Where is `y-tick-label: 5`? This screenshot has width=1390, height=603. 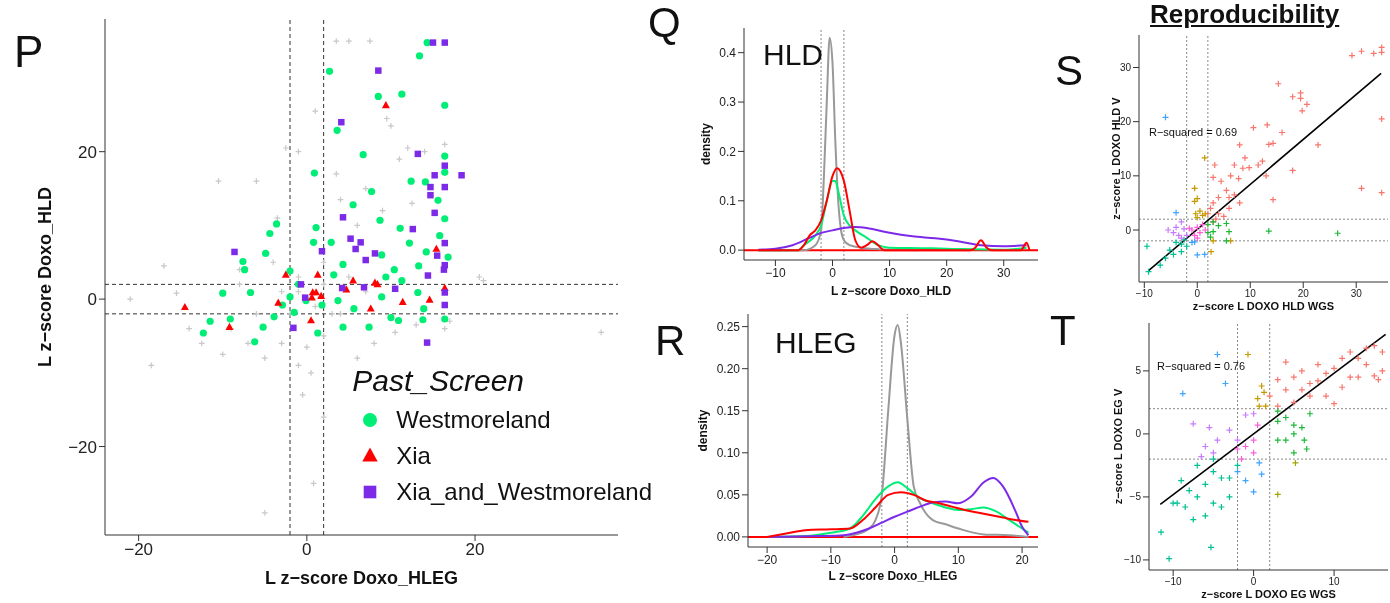
y-tick-label: 5 is located at coordinates (1138, 371).